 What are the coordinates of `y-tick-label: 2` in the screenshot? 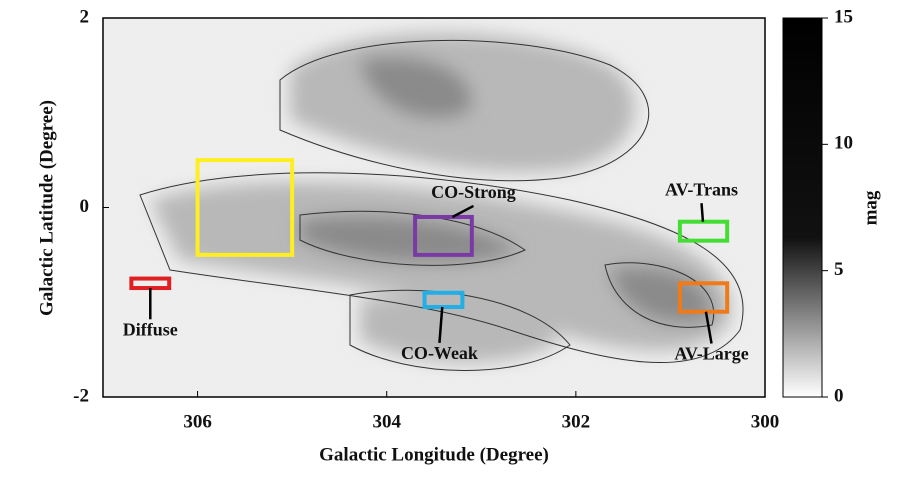 It's located at (85, 16).